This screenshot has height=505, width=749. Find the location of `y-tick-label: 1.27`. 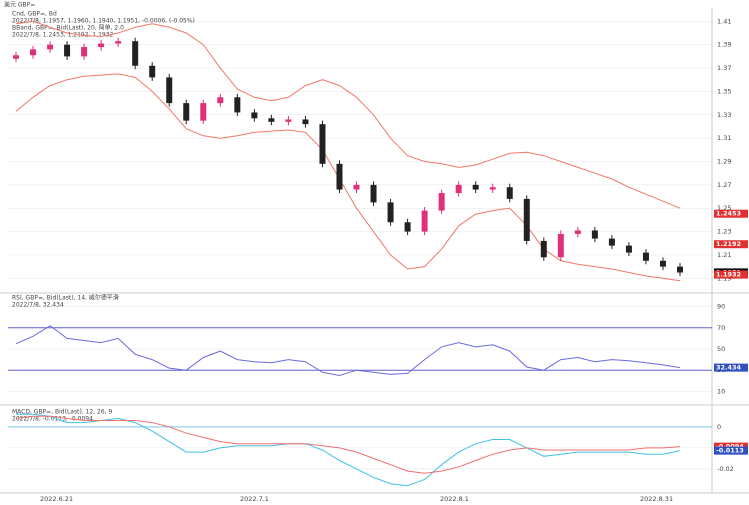

y-tick-label: 1.27 is located at coordinates (724, 185).